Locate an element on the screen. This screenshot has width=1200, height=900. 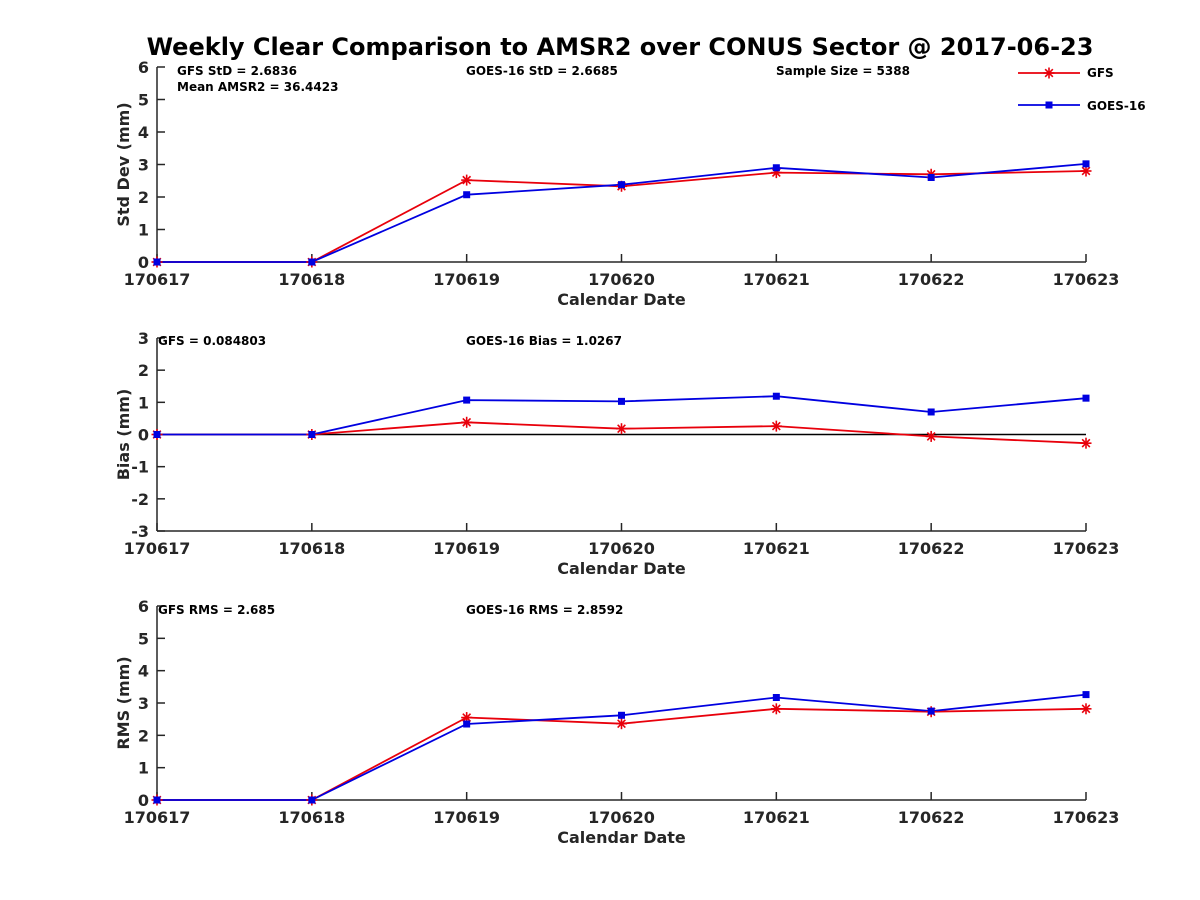
legend-goes-marker is located at coordinates (1049, 105).